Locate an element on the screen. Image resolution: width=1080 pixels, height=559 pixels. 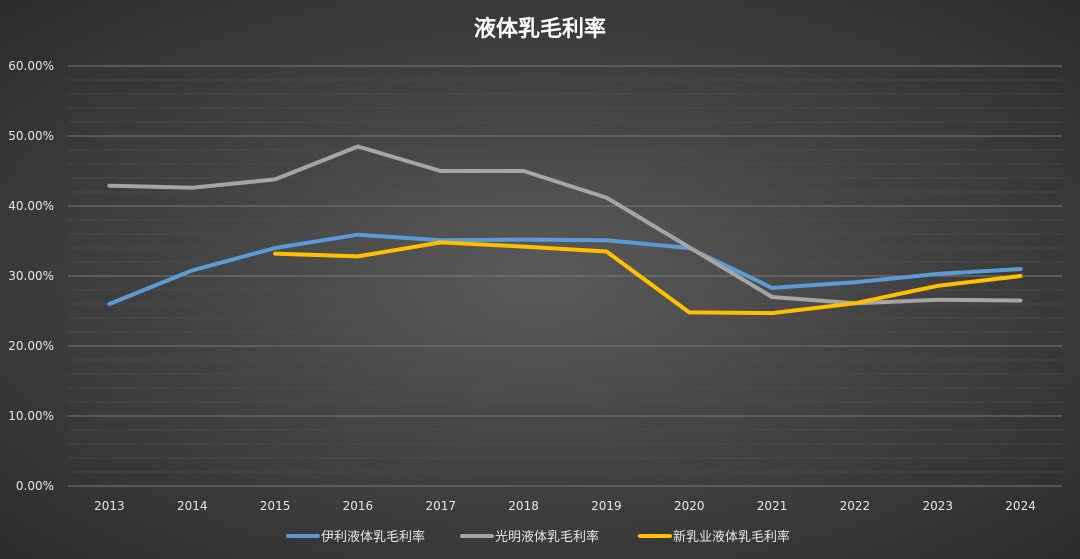
legend-label-2: 新乳业液体乳毛利率 is located at coordinates (731, 537).